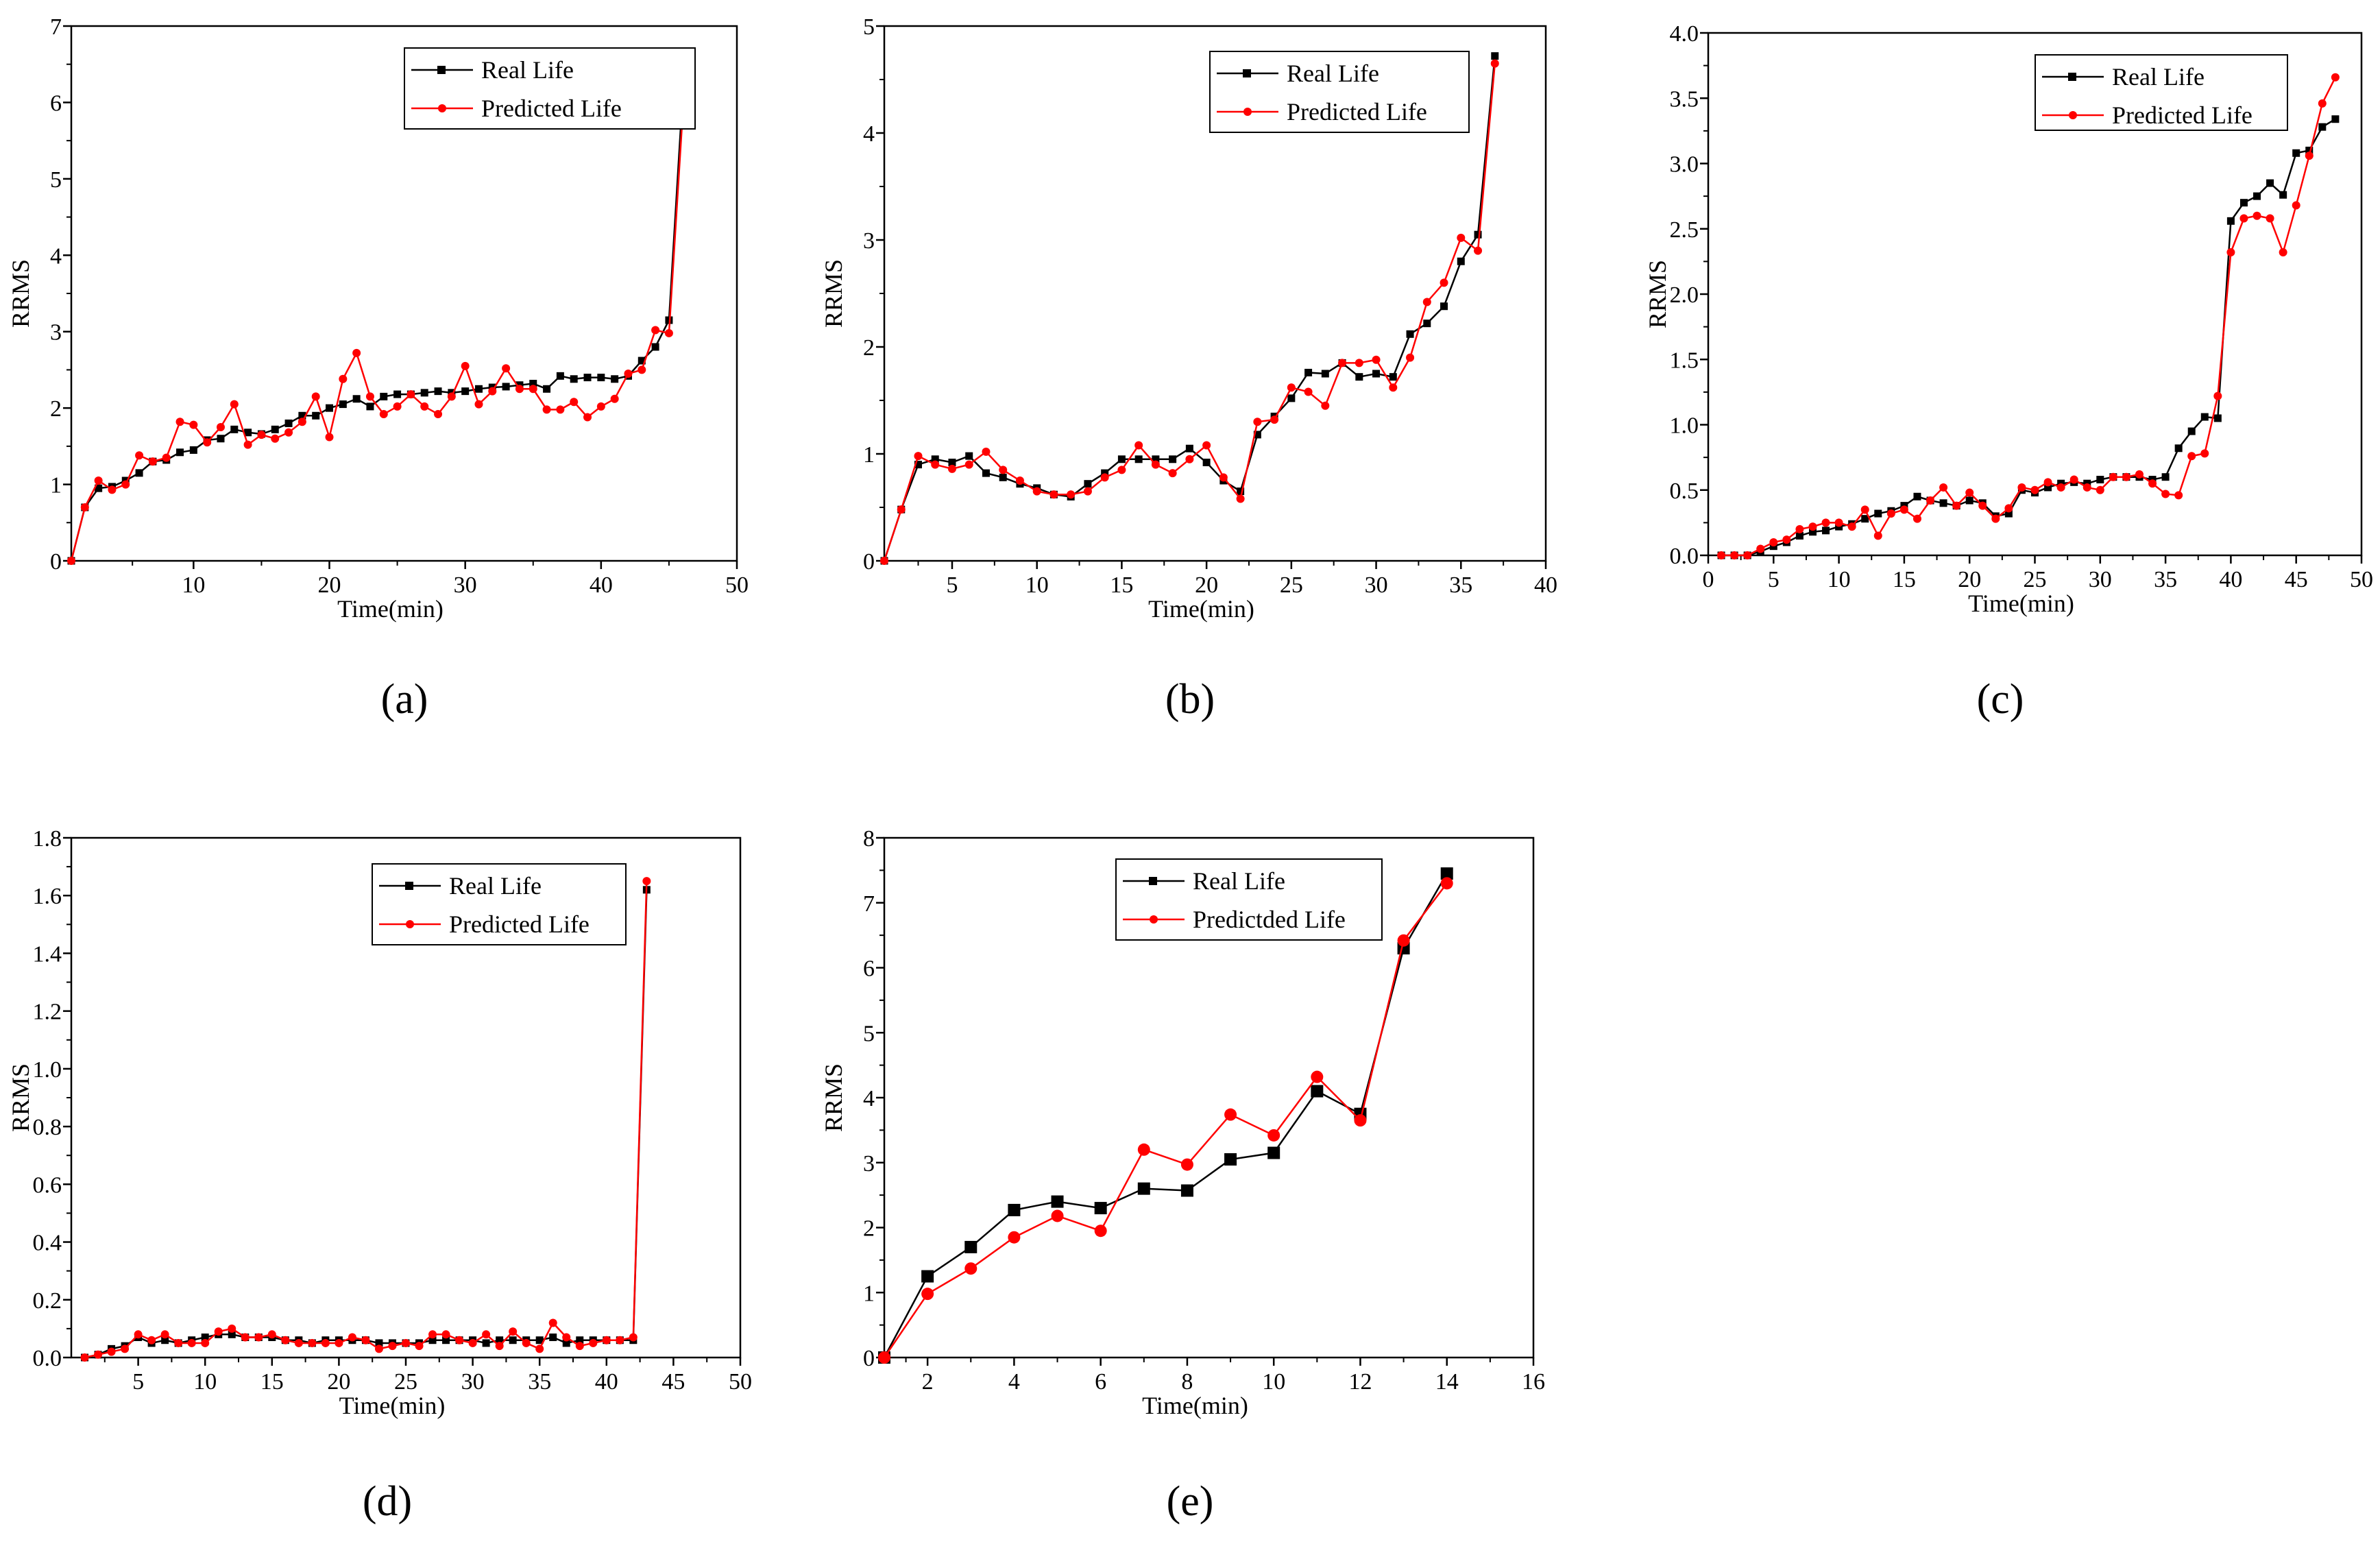  Describe the element at coordinates (56, 485) in the screenshot. I see `y-tick-label: 1` at that location.